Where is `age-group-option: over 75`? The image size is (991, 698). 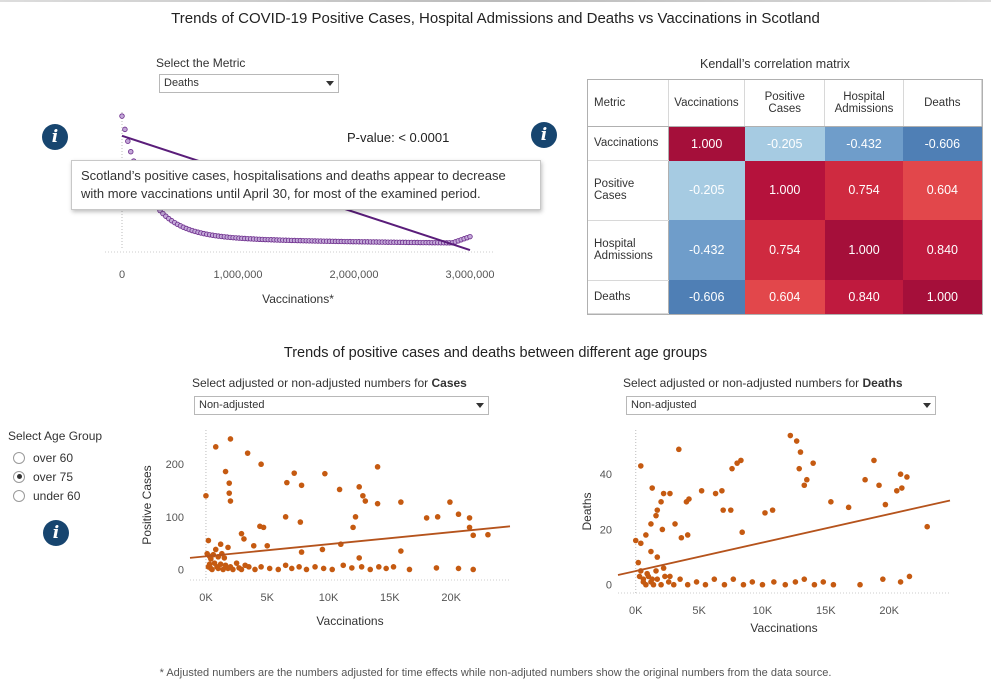
age-group-option: over 75 is located at coordinates (46, 476).